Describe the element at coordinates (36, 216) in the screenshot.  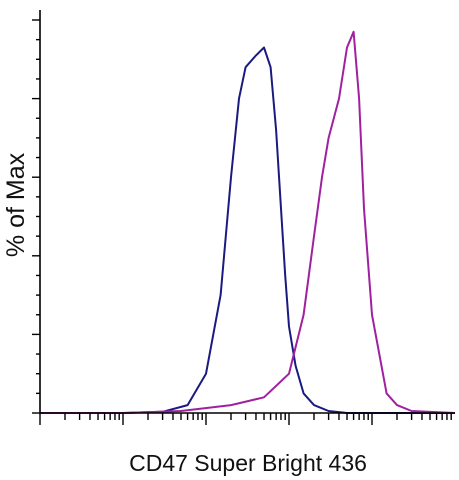
I see `y-axis-ticks` at that location.